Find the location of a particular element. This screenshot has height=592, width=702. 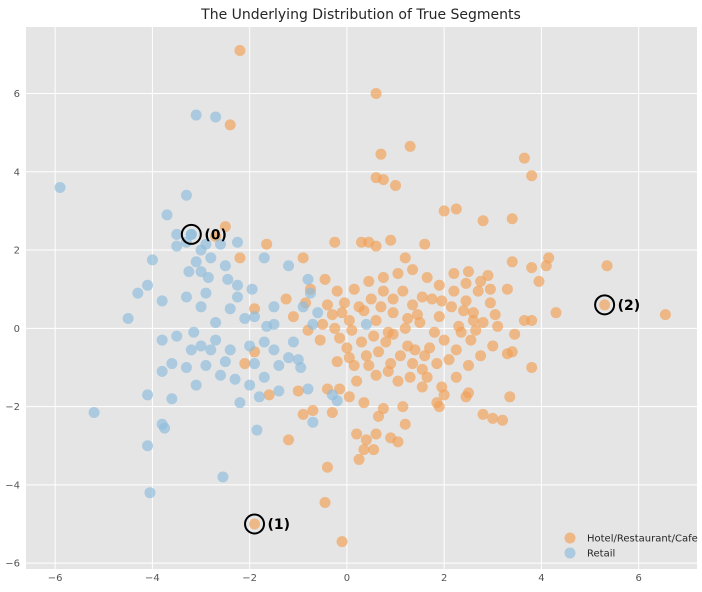

legend: Hotel/Restaurant/Cafe Retail is located at coordinates (631, 546).